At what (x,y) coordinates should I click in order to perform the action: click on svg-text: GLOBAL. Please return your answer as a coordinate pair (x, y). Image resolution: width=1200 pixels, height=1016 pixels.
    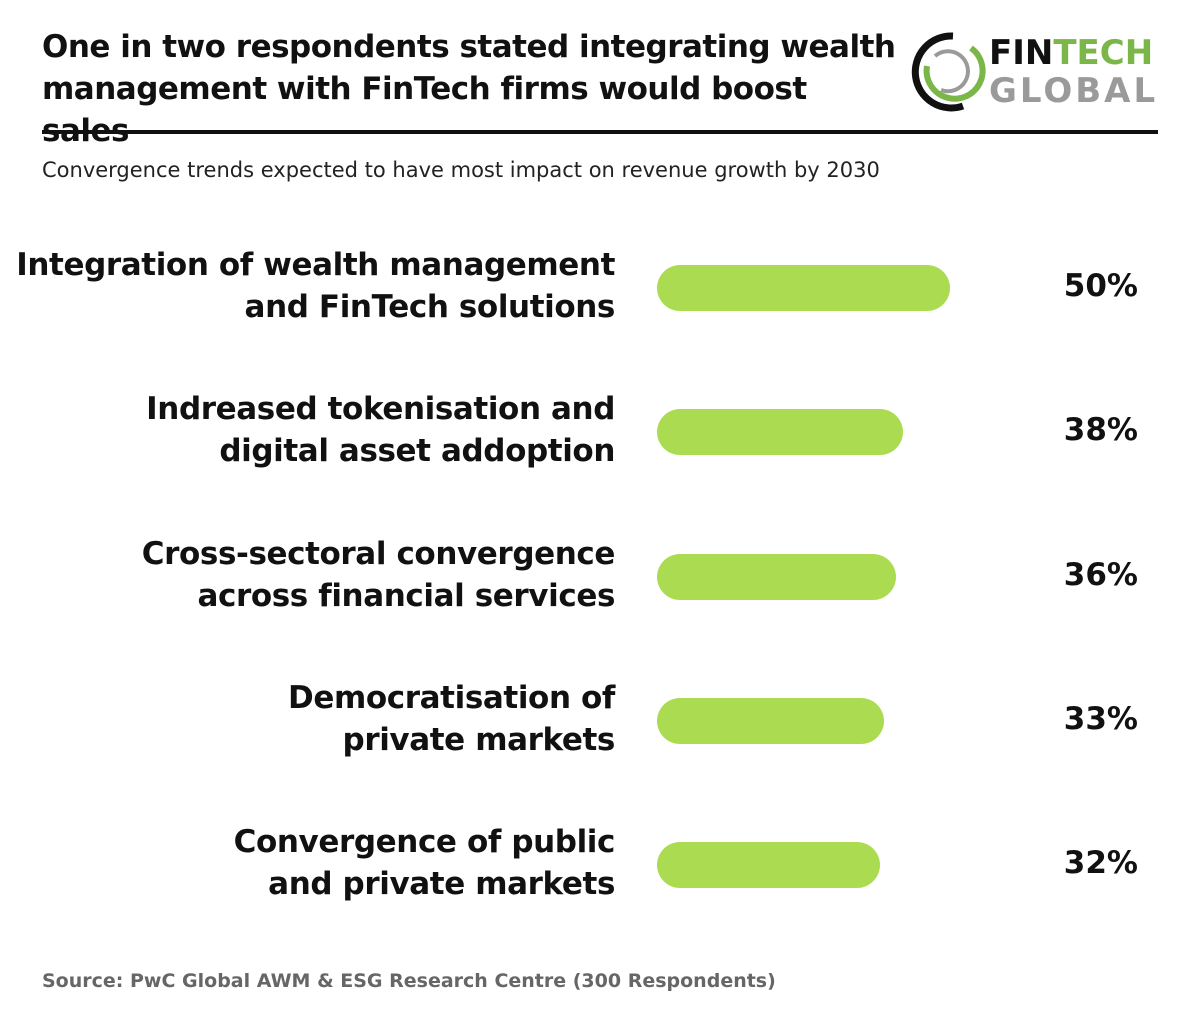
    Looking at the image, I should click on (1073, 91).